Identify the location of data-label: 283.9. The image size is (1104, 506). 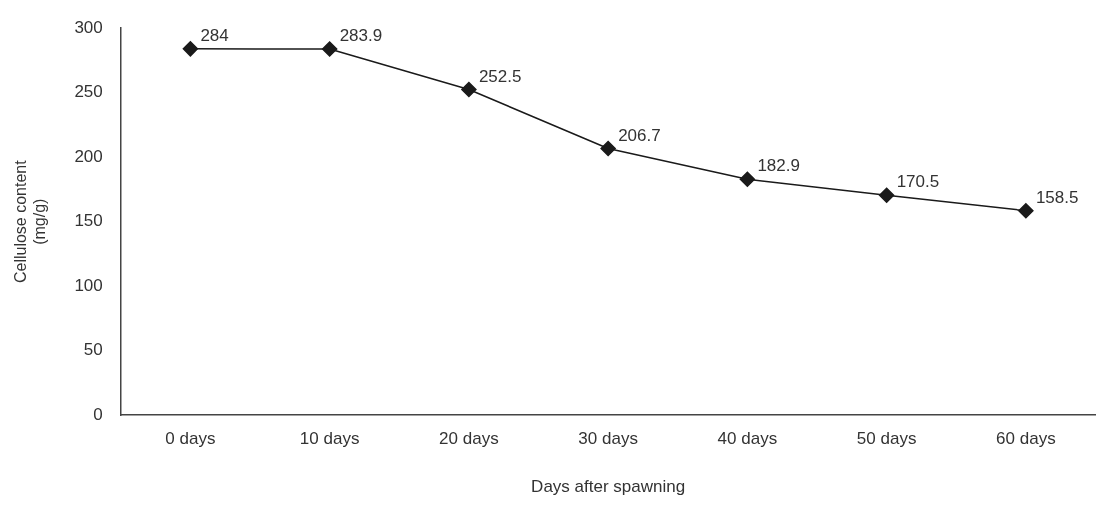
(361, 36).